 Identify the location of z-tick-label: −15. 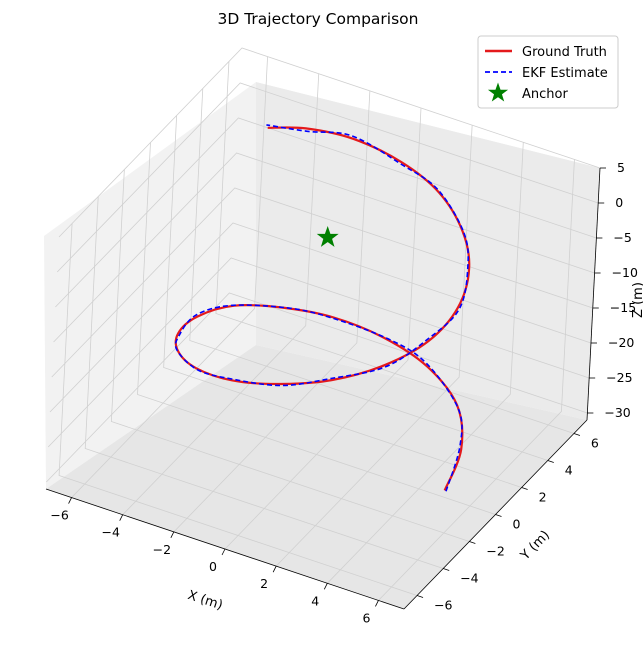
(623, 307).